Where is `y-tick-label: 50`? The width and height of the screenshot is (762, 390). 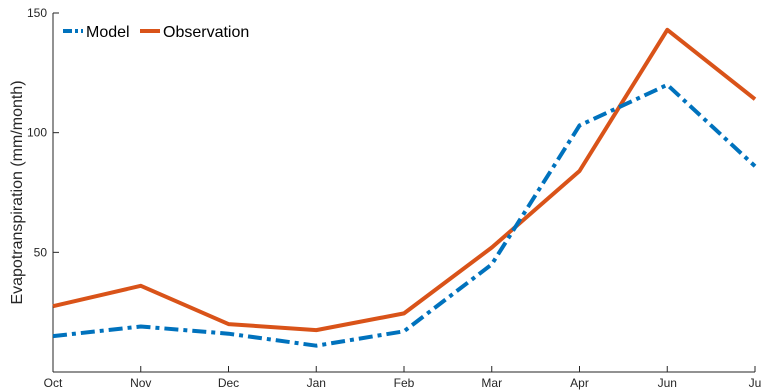 y-tick-label: 50 is located at coordinates (41, 252).